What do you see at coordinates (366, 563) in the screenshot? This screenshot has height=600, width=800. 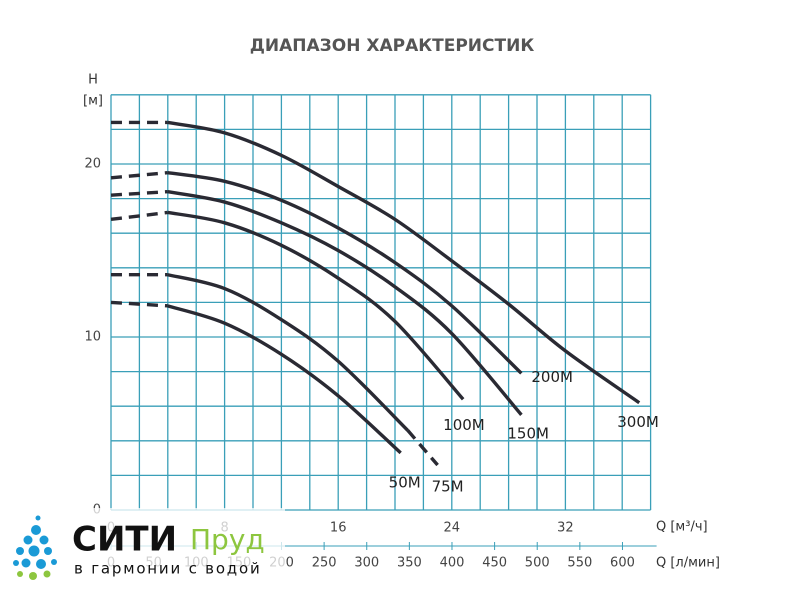 I see `x2-tick-label: 300` at bounding box center [366, 563].